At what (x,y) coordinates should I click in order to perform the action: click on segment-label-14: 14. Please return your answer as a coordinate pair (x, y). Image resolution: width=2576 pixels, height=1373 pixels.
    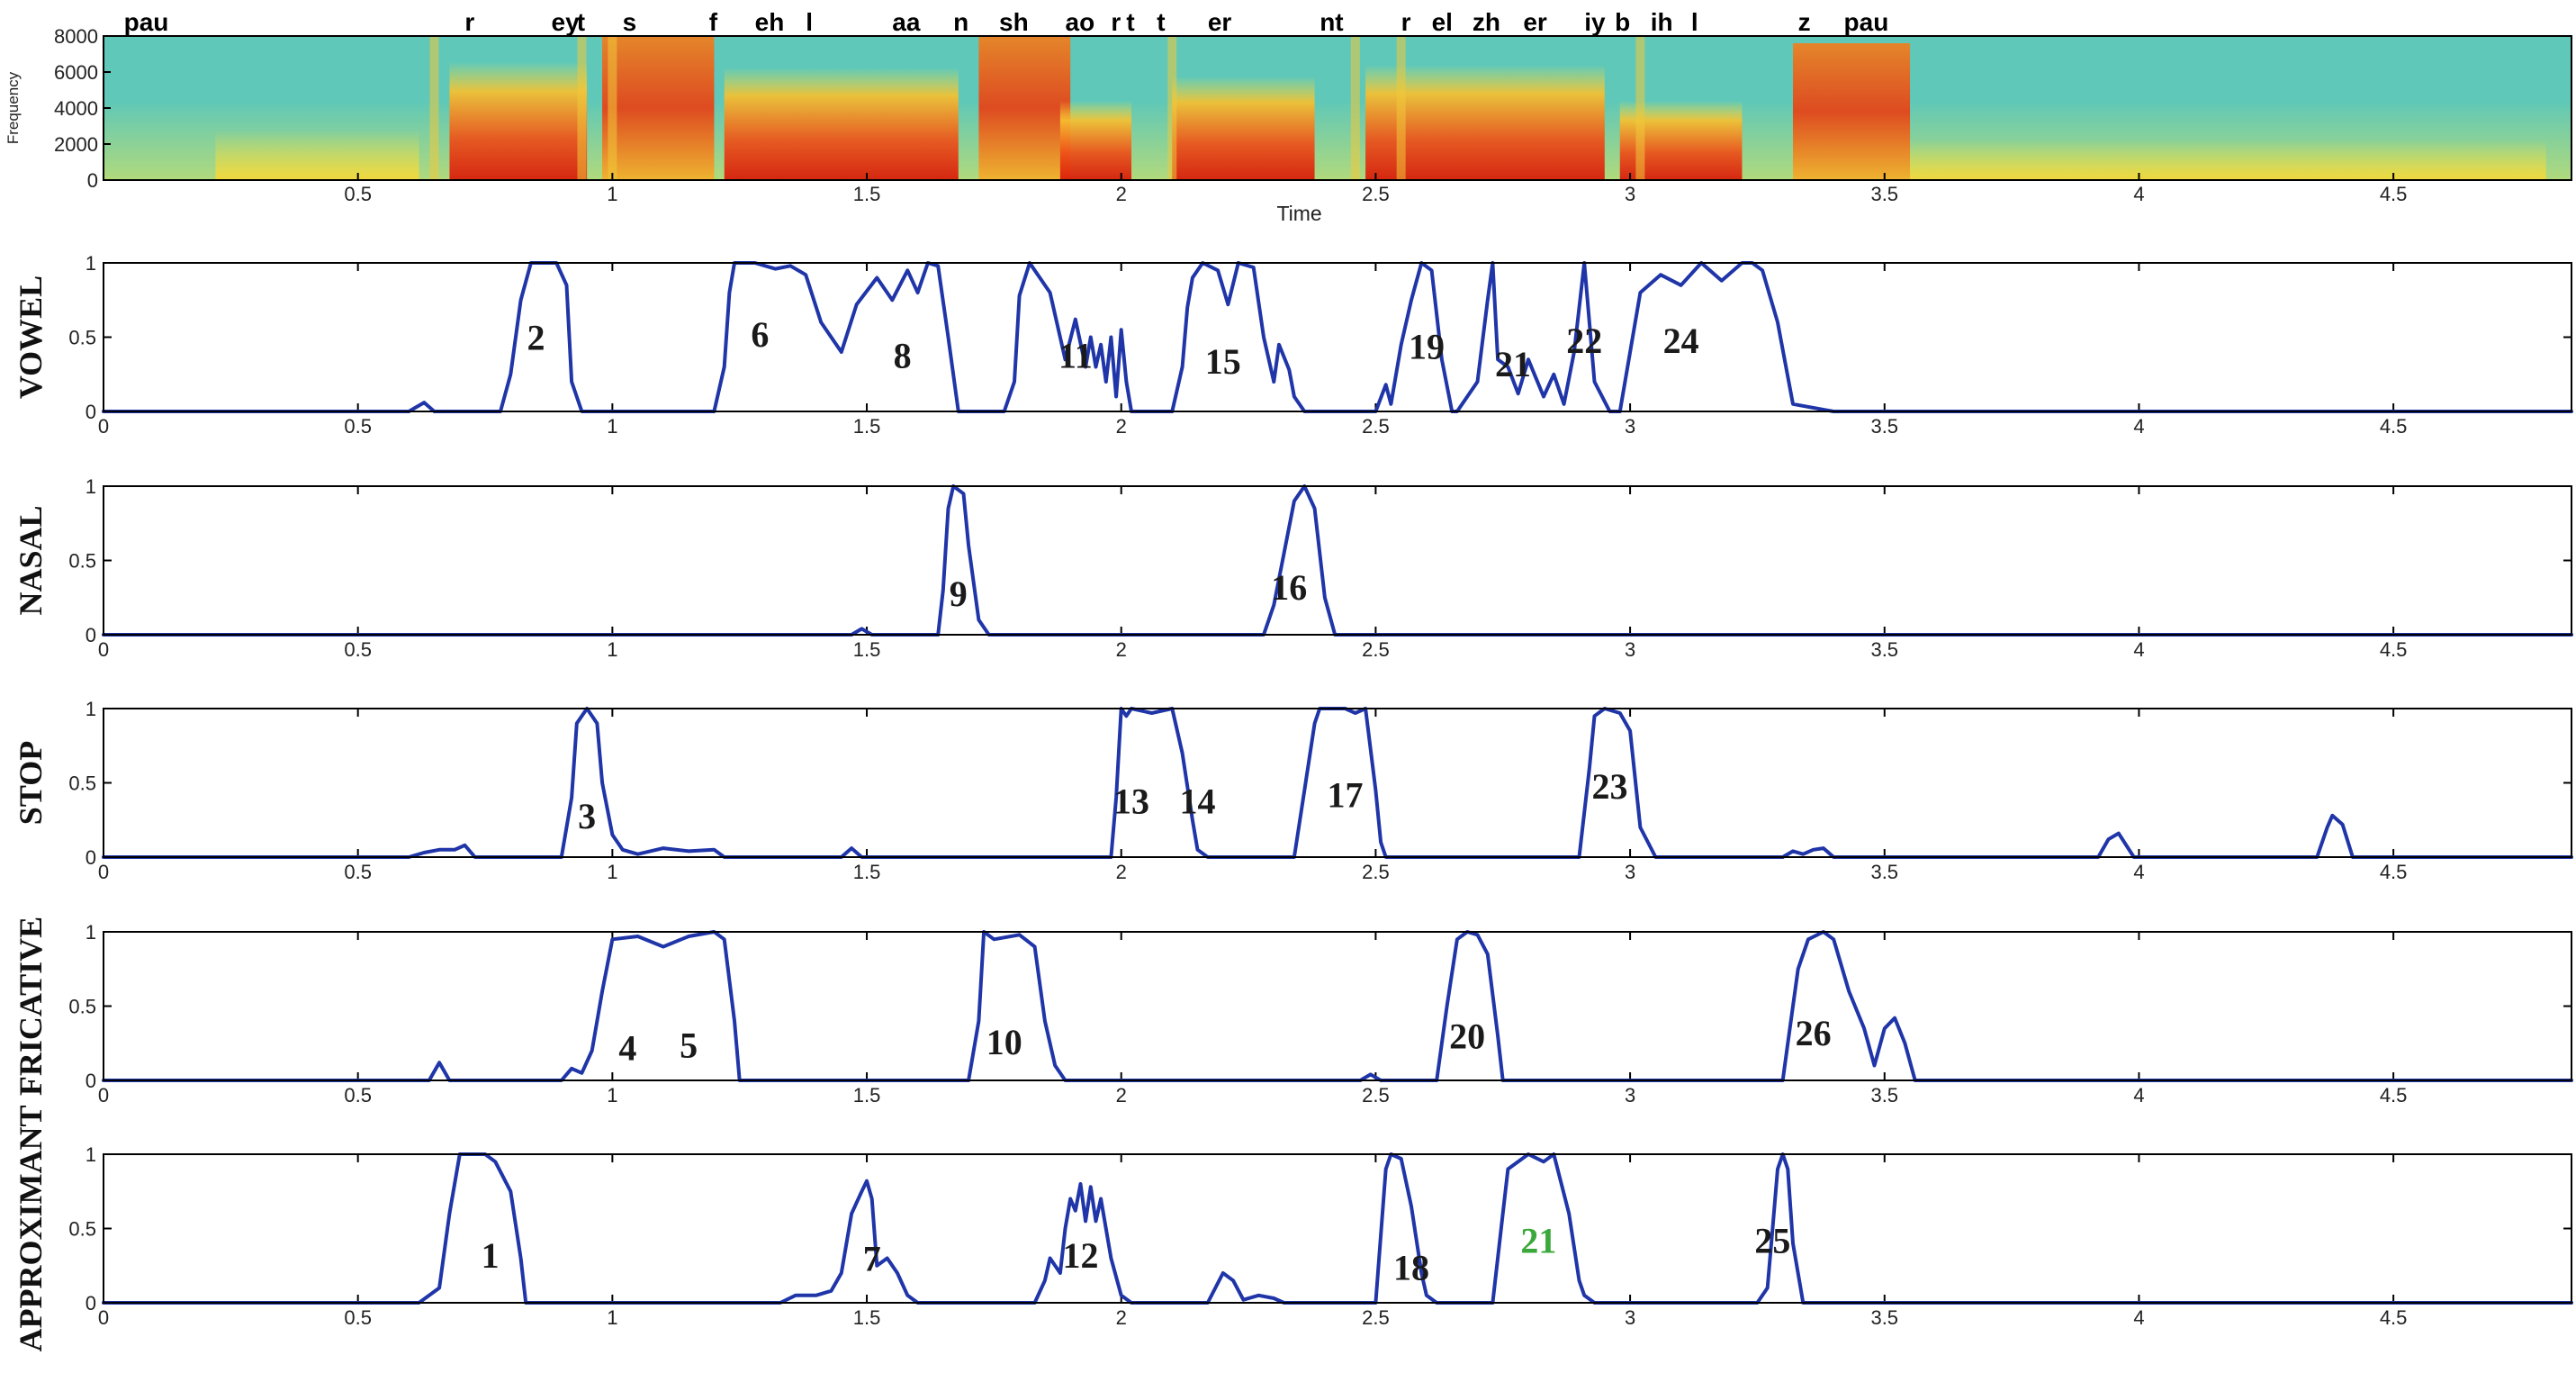
    Looking at the image, I should click on (1198, 801).